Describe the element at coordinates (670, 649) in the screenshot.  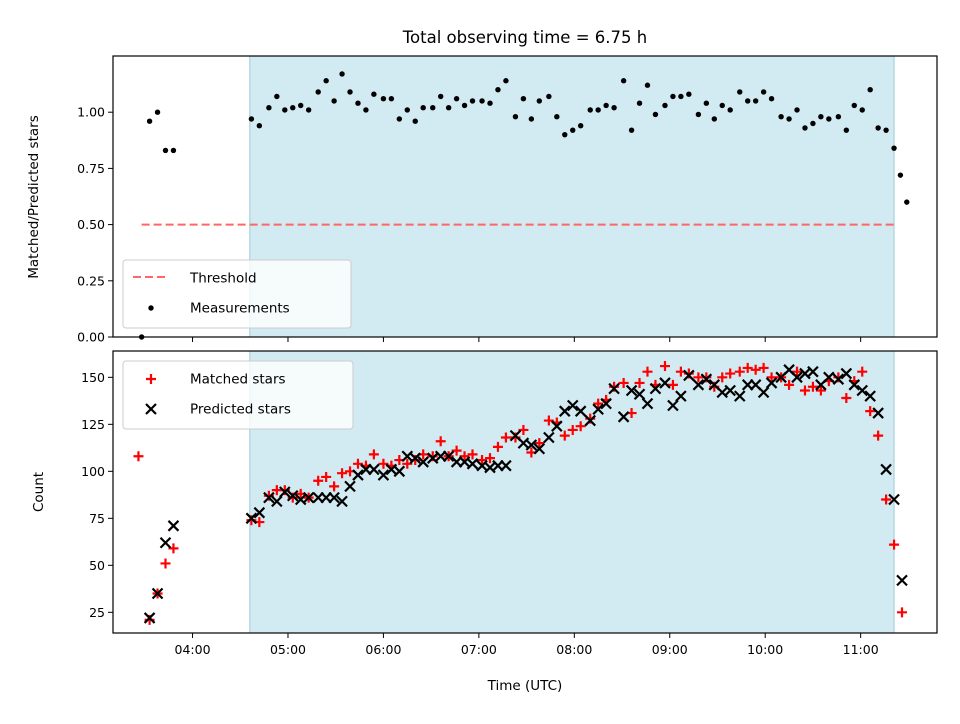
I see `x-tick-label: 09:00` at that location.